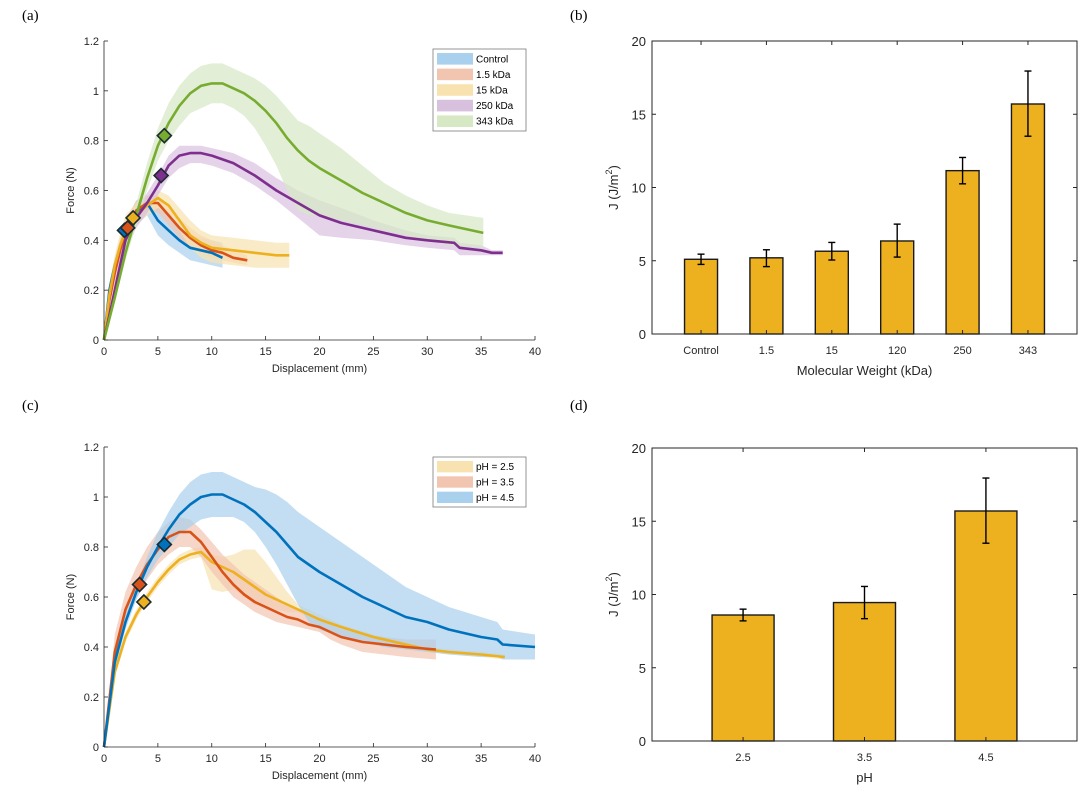 Image resolution: width=1080 pixels, height=788 pixels. I want to click on y-axis-title-main: J (J/m, so click(613, 598).